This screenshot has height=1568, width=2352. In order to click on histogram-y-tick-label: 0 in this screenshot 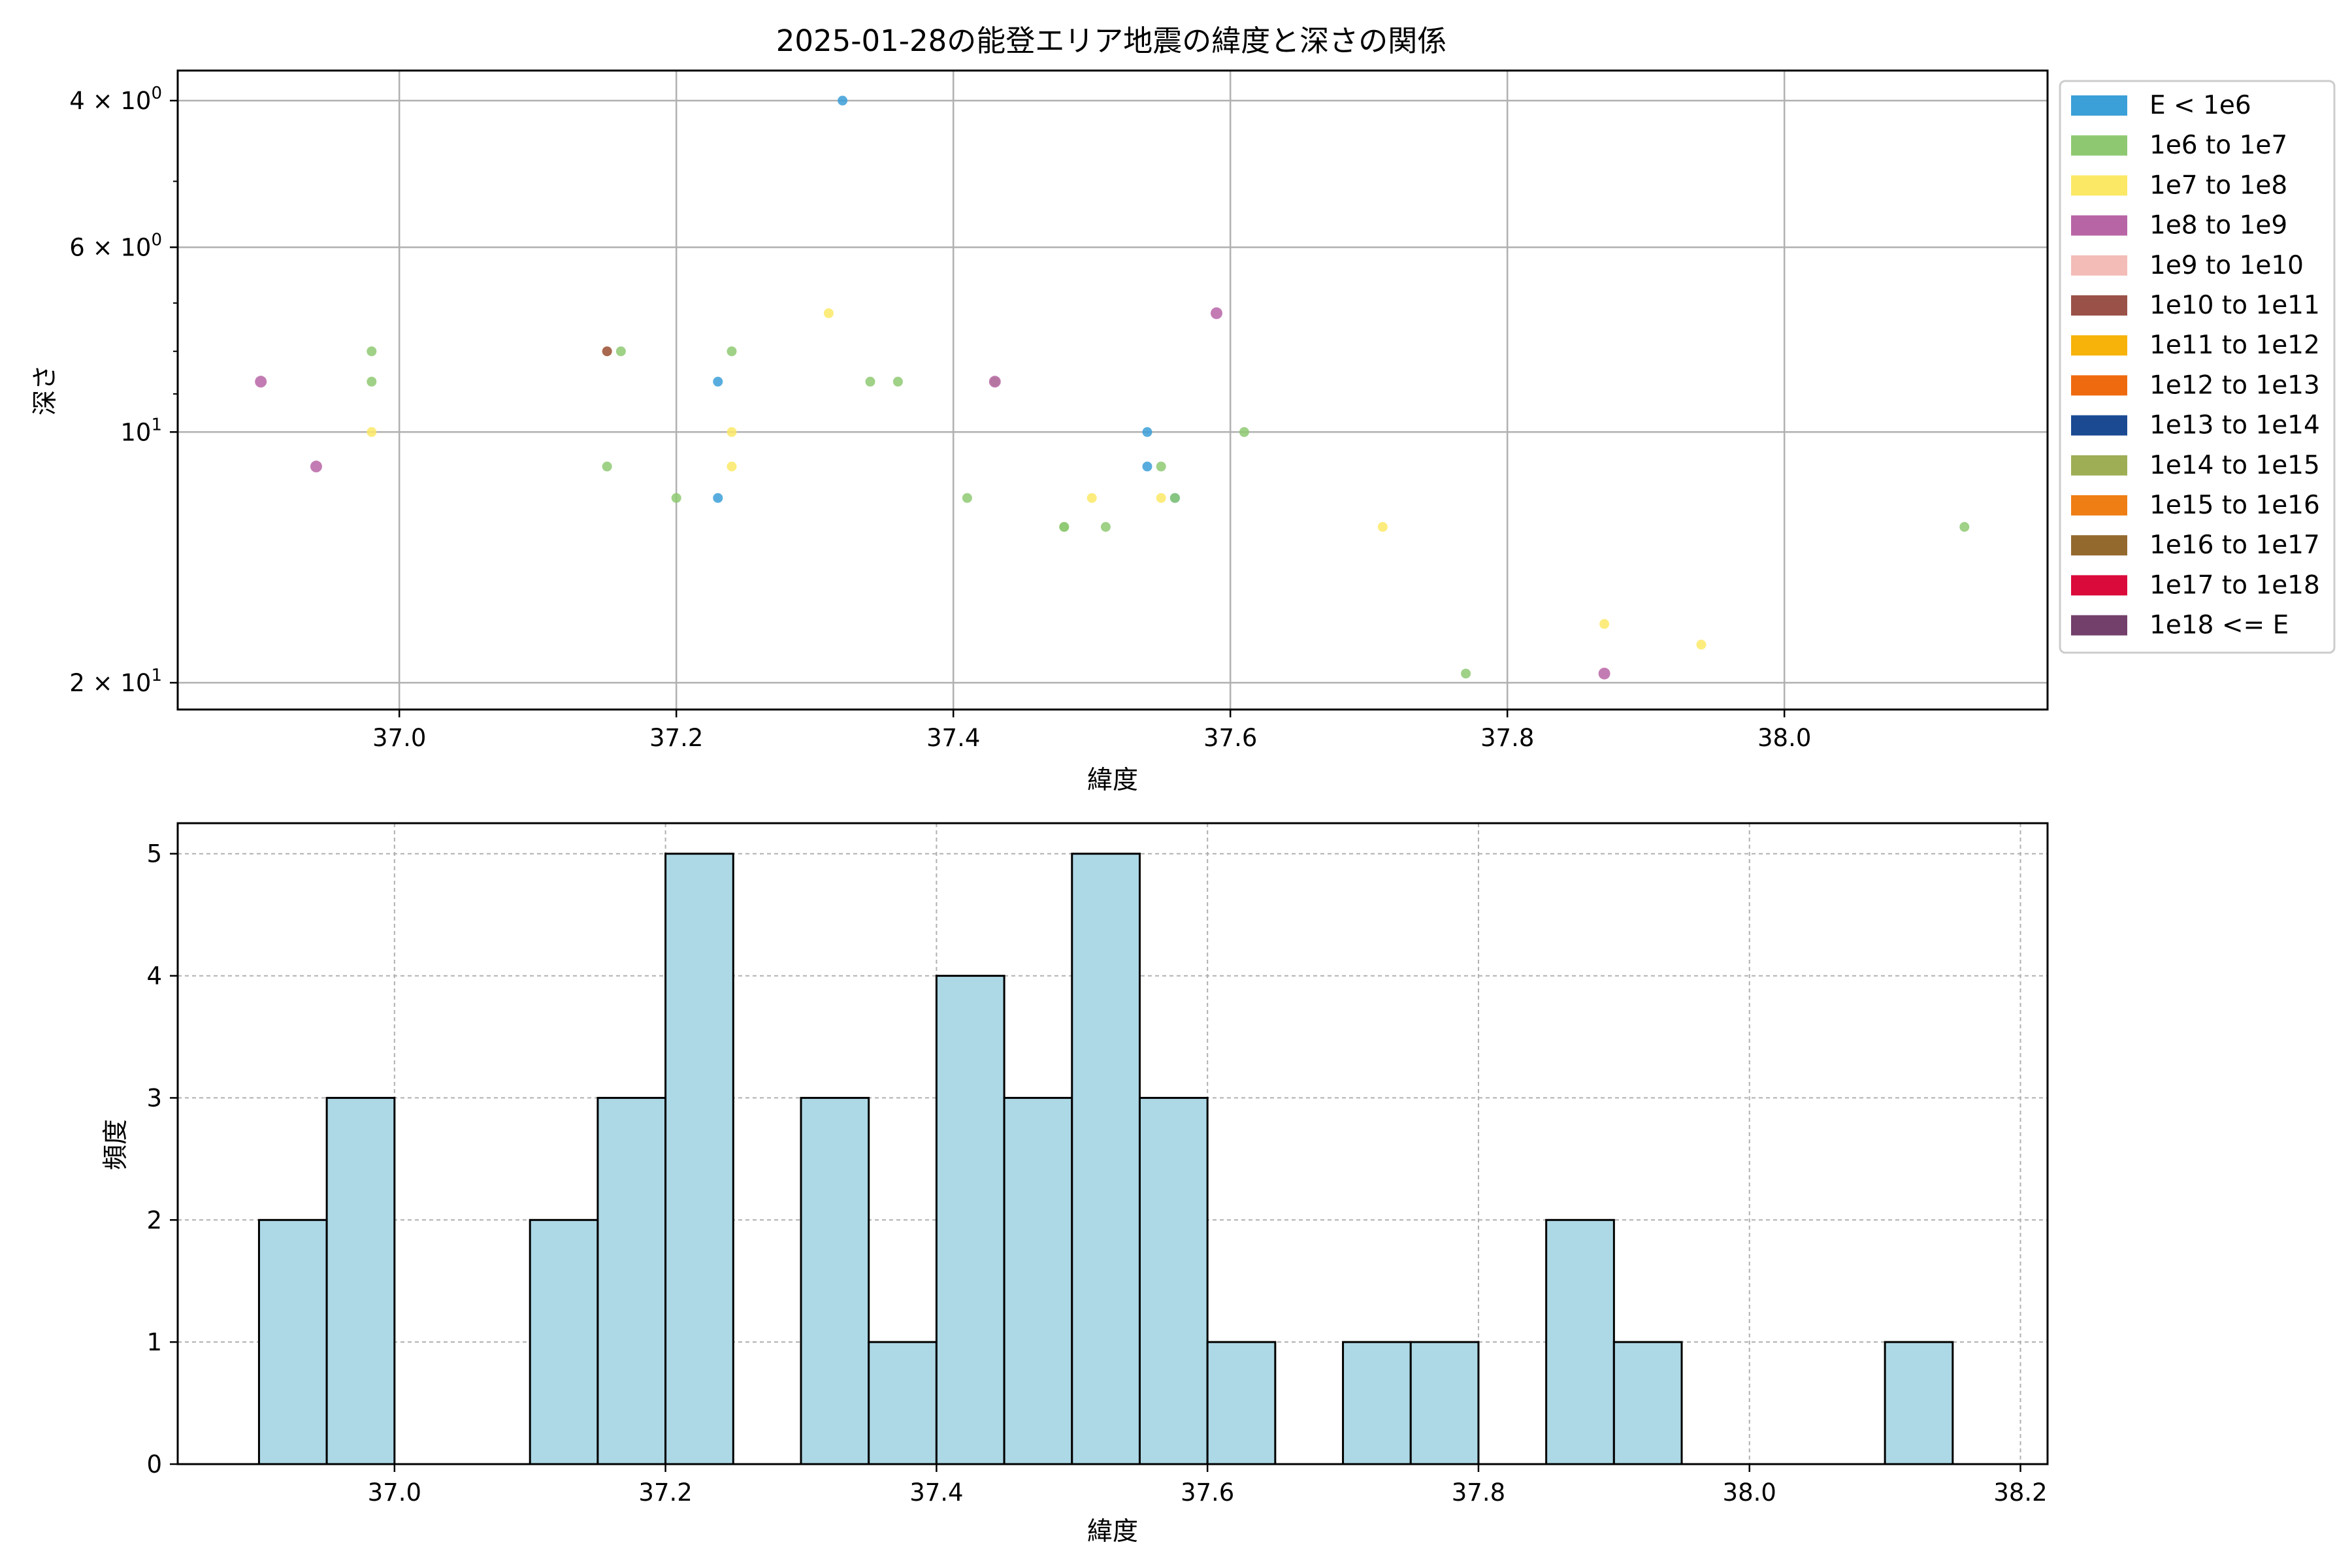, I will do `click(154, 1464)`.